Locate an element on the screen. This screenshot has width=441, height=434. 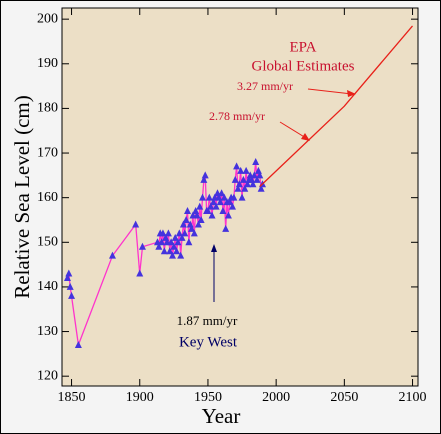
y-axis-label: Relative Sea Level (cm) is located at coordinates (22, 197).